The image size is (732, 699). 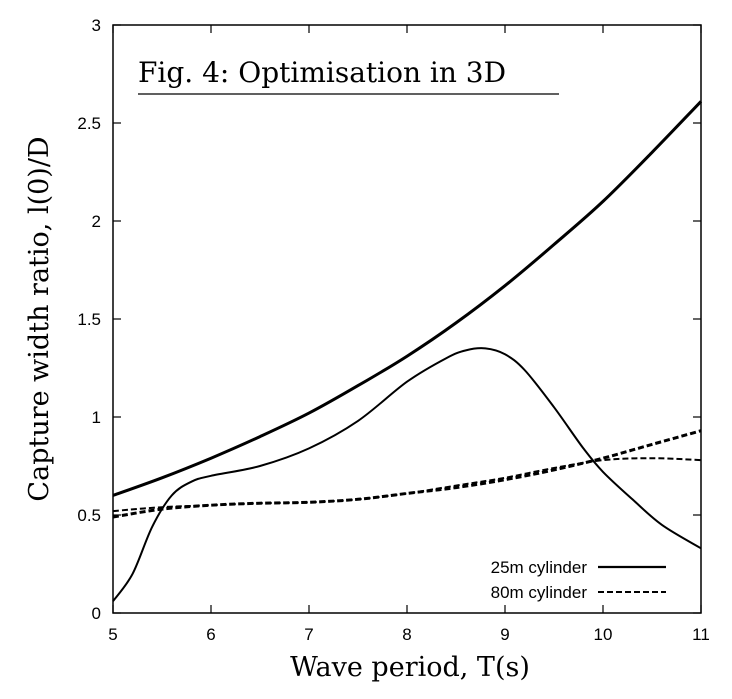 I want to click on y-tick-label: 3, so click(x=96, y=25).